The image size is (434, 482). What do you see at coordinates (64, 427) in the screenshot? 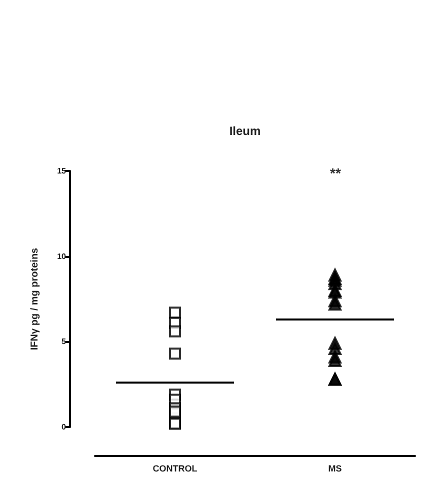
I see `y-tick-label: 0` at bounding box center [64, 427].